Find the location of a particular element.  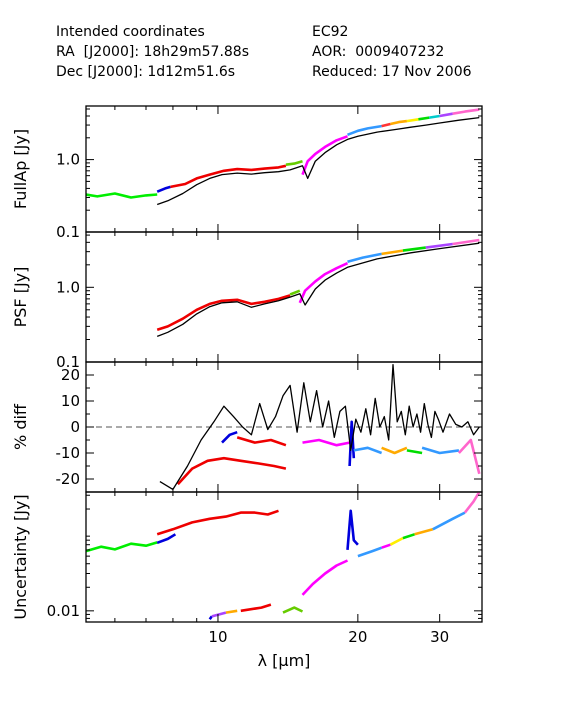

header-left-line-3: Dec [J2000]: 1d12m51.6s is located at coordinates (146, 72).